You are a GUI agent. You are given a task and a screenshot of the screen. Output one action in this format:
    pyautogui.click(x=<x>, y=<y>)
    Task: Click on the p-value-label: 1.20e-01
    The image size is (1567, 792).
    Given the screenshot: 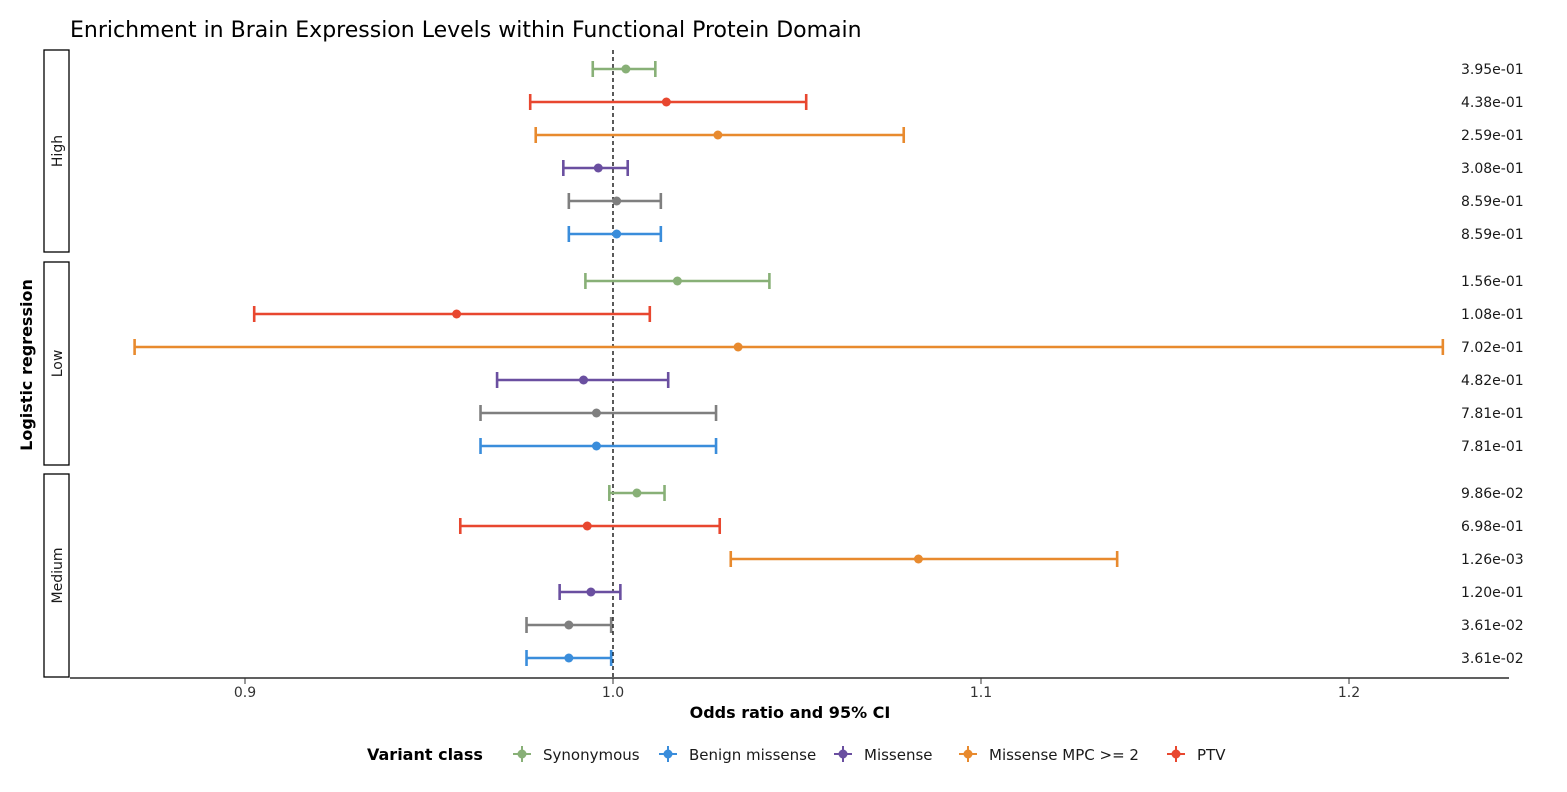 What is the action you would take?
    pyautogui.click(x=1492, y=593)
    